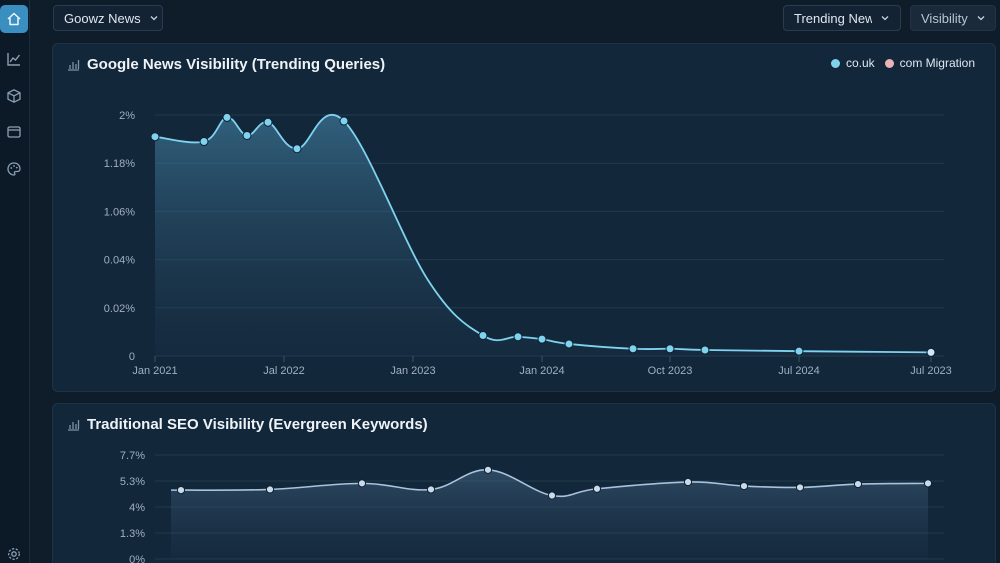  I want to click on legend-swatch-com-migration, so click(889, 63).